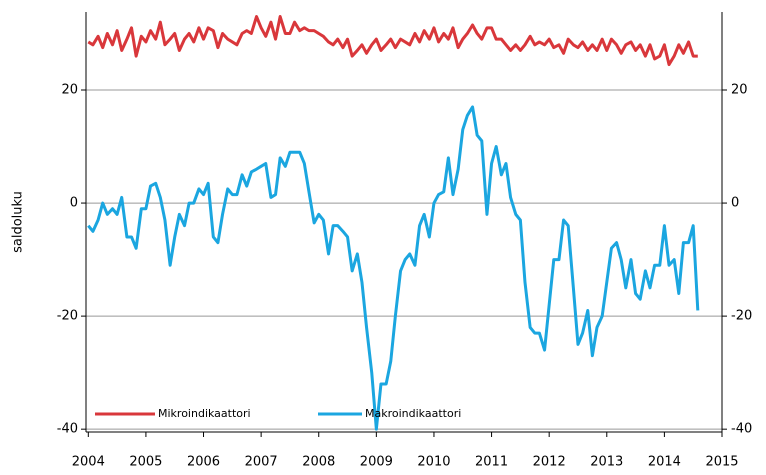 This screenshot has width=766, height=475. What do you see at coordinates (741, 429) in the screenshot?
I see `y2-tick-label: -40` at bounding box center [741, 429].